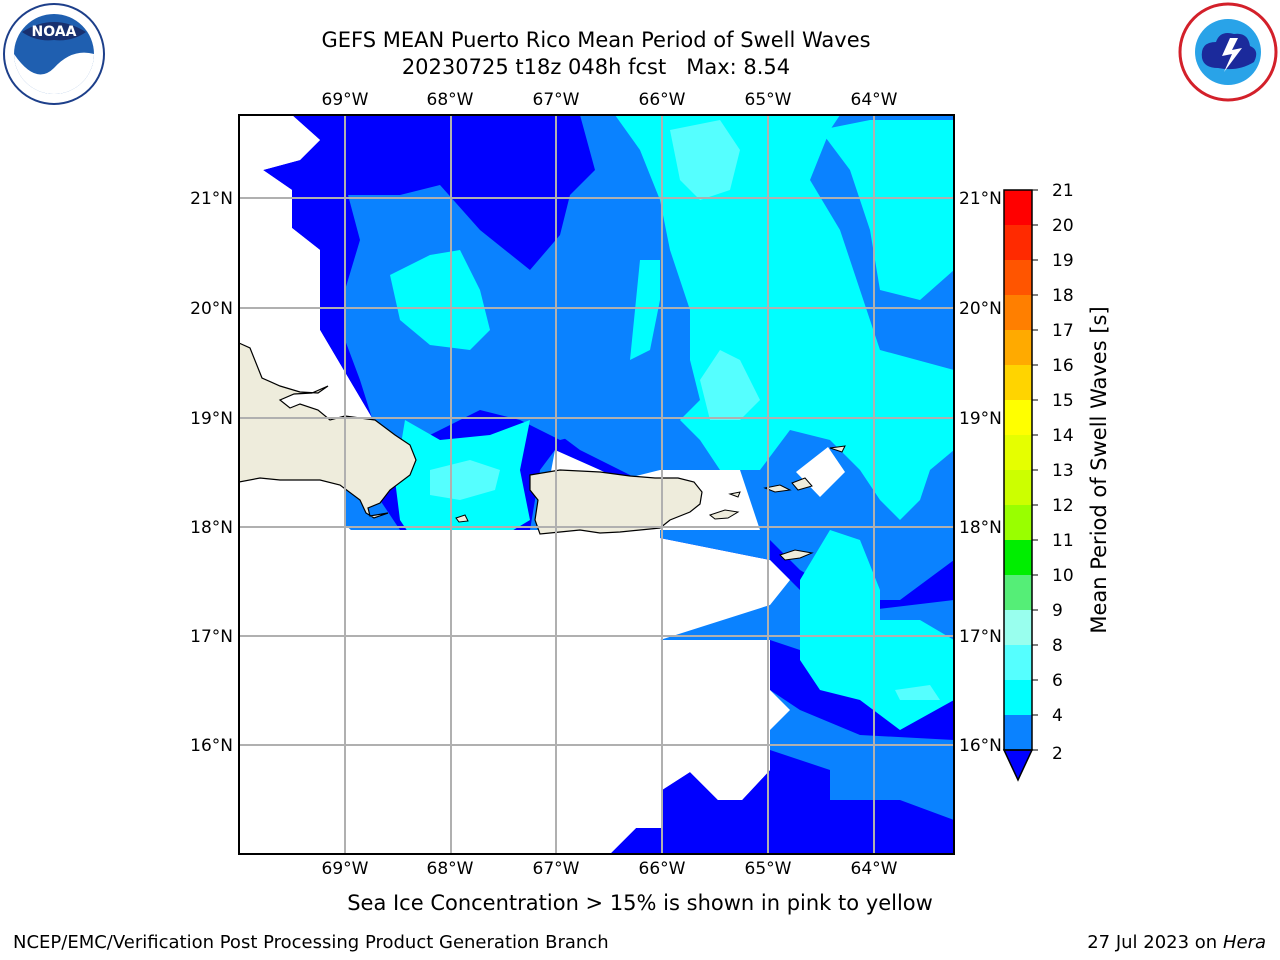 The image size is (1280, 960). Describe the element at coordinates (54, 54) in the screenshot. I see `noaa-logo-icon: NOAA` at that location.